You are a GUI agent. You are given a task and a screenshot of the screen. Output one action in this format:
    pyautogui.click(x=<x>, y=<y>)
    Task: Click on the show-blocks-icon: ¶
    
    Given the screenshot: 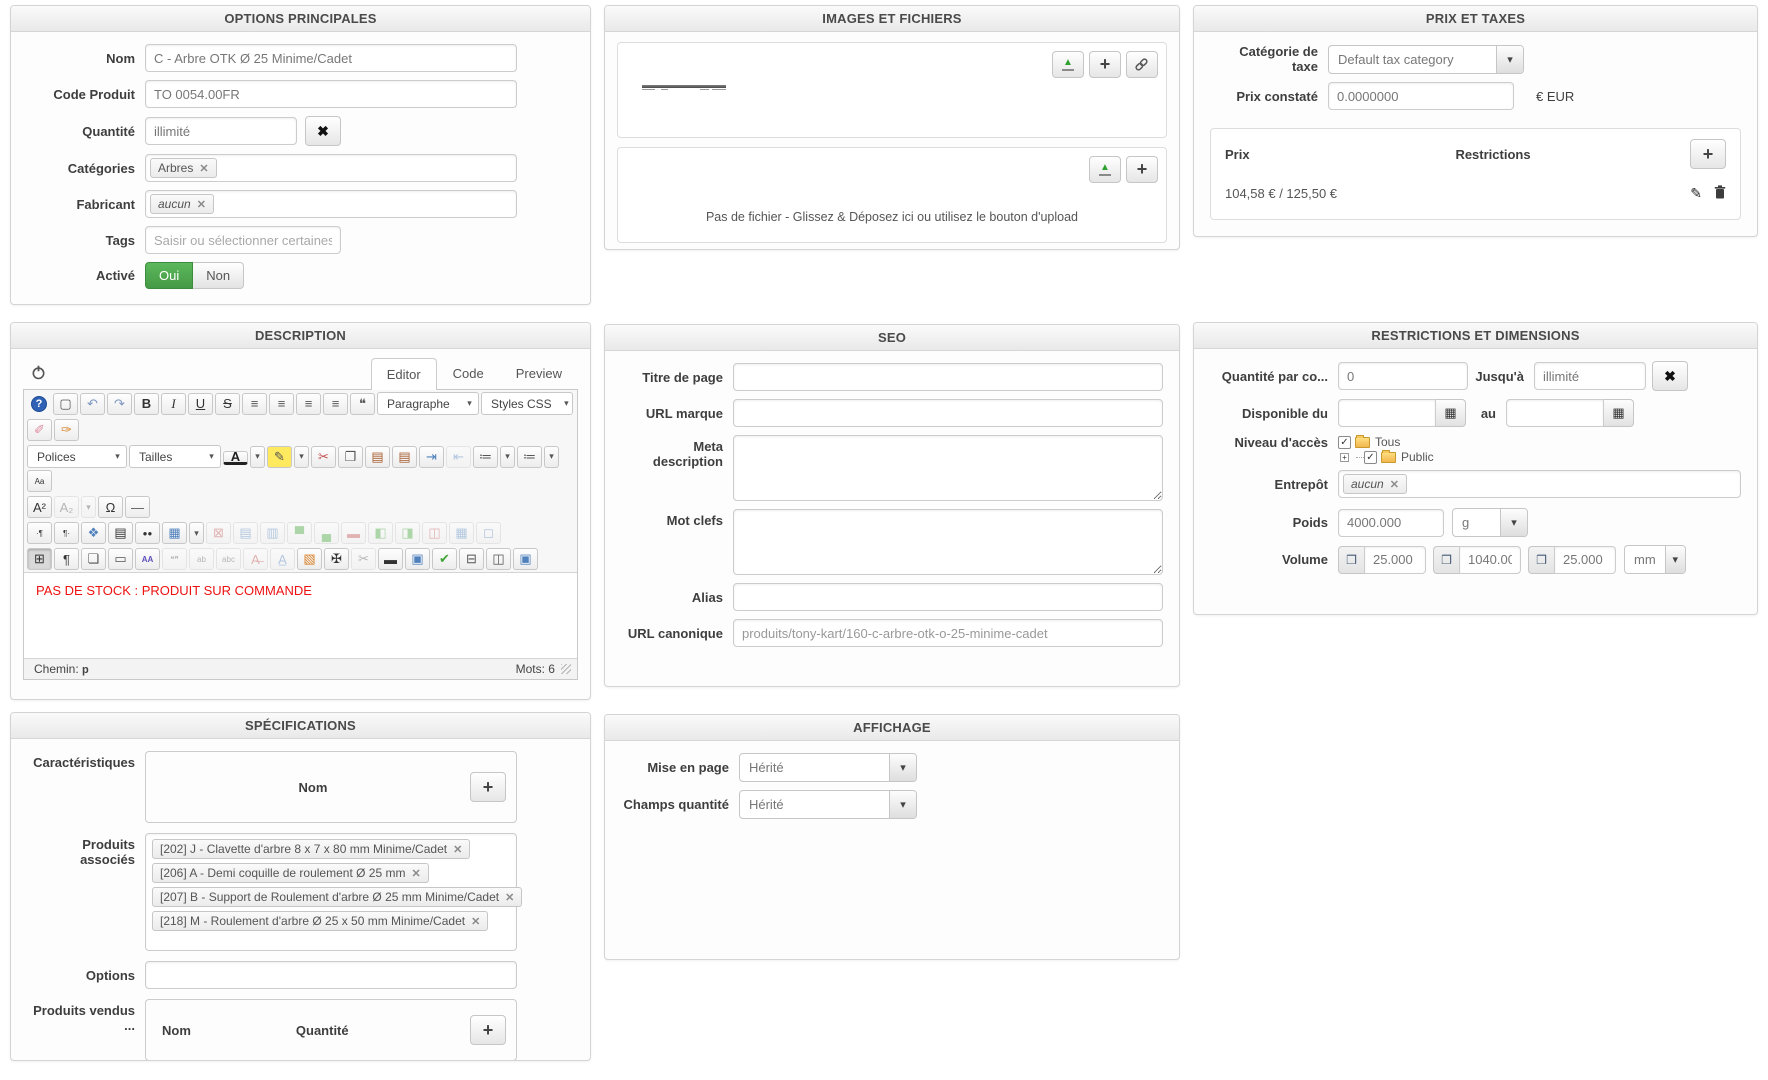 What is the action you would take?
    pyautogui.click(x=66, y=559)
    